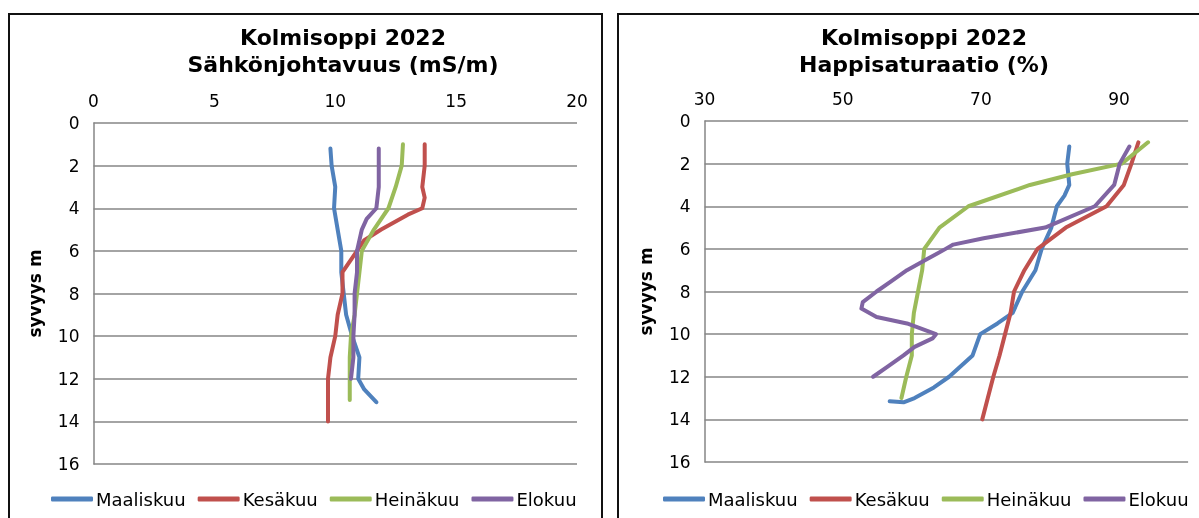 The image size is (1199, 518). Describe the element at coordinates (981, 98) in the screenshot. I see `x-tick-label: 70` at that location.